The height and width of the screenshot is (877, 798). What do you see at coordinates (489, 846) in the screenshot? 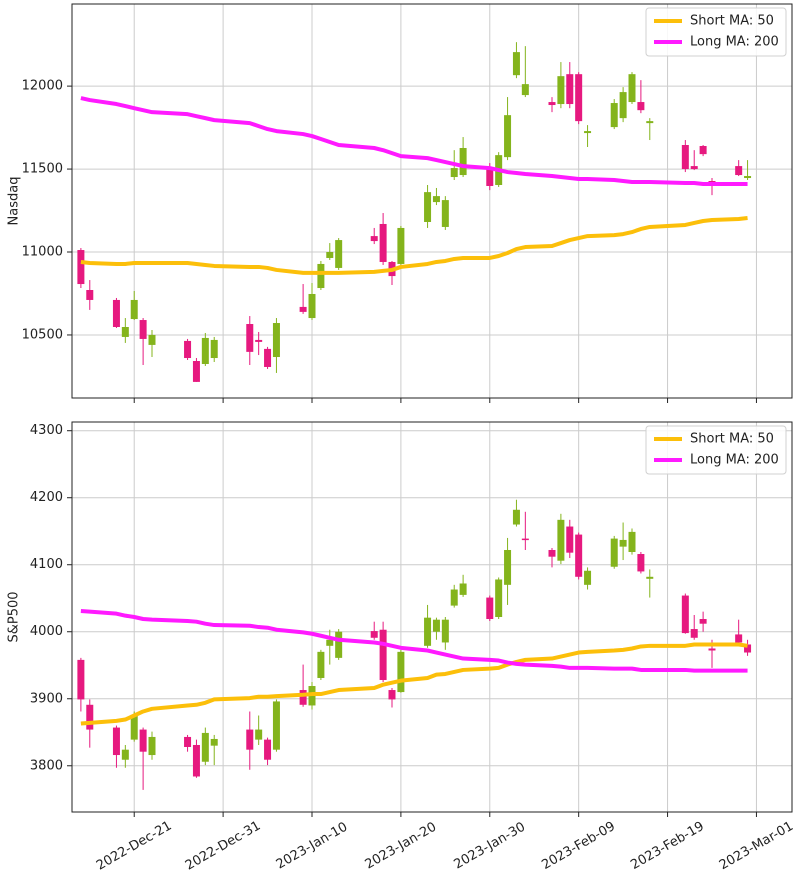
I see `x-tick-label: 2023-Jan-30` at bounding box center [489, 846].